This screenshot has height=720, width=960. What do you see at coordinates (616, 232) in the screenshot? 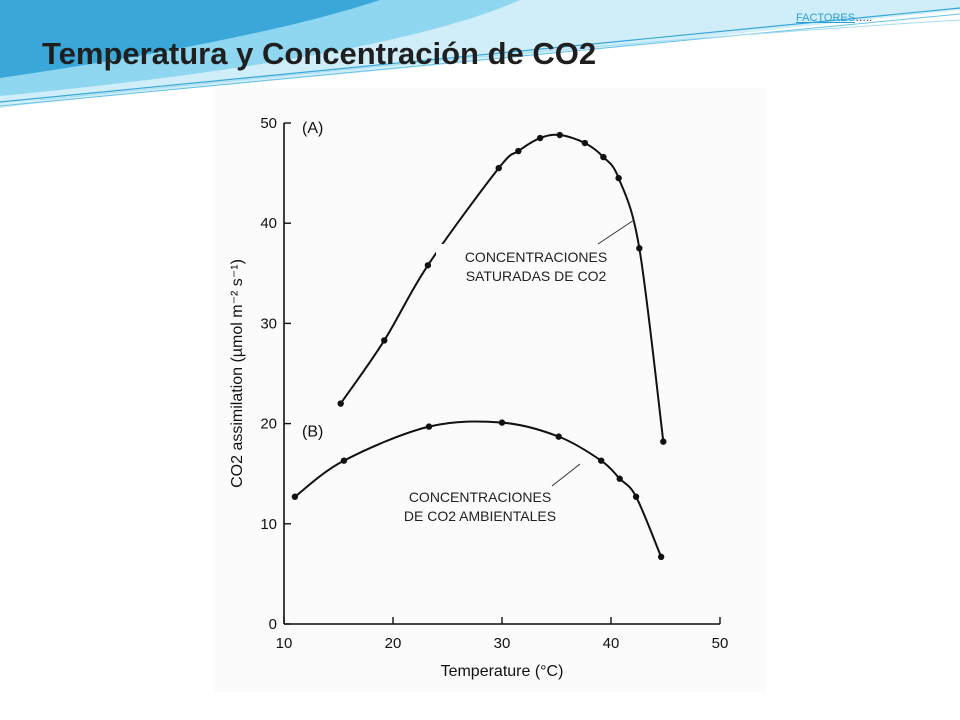
I see `annotation-a-leader` at bounding box center [616, 232].